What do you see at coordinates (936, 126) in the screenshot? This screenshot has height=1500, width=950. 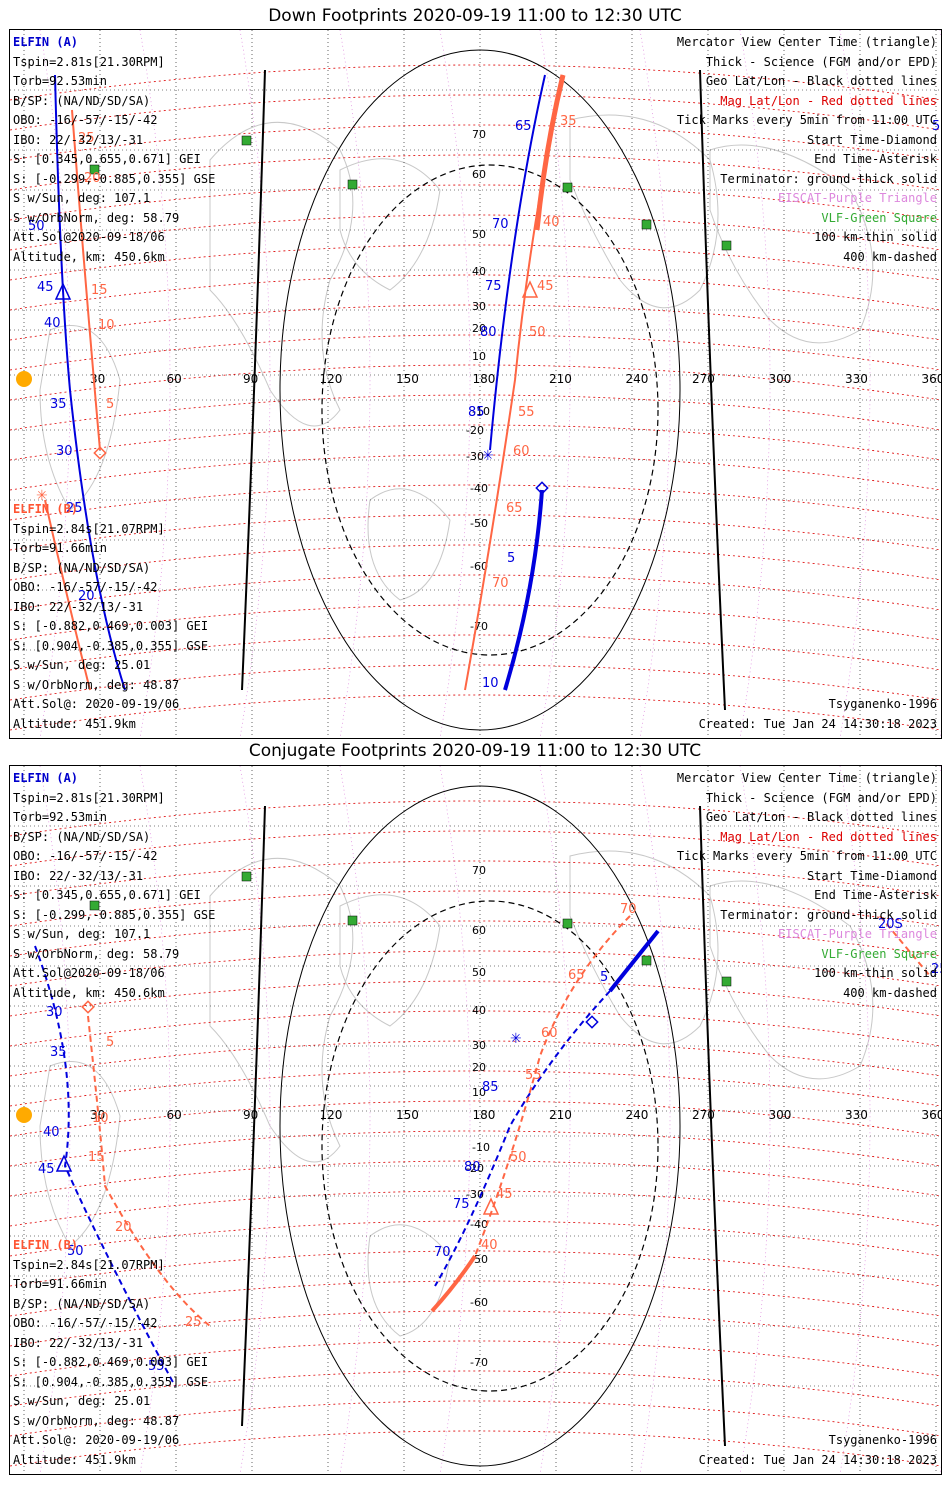 I see `elfin-a-tick-label: 55` at bounding box center [936, 126].